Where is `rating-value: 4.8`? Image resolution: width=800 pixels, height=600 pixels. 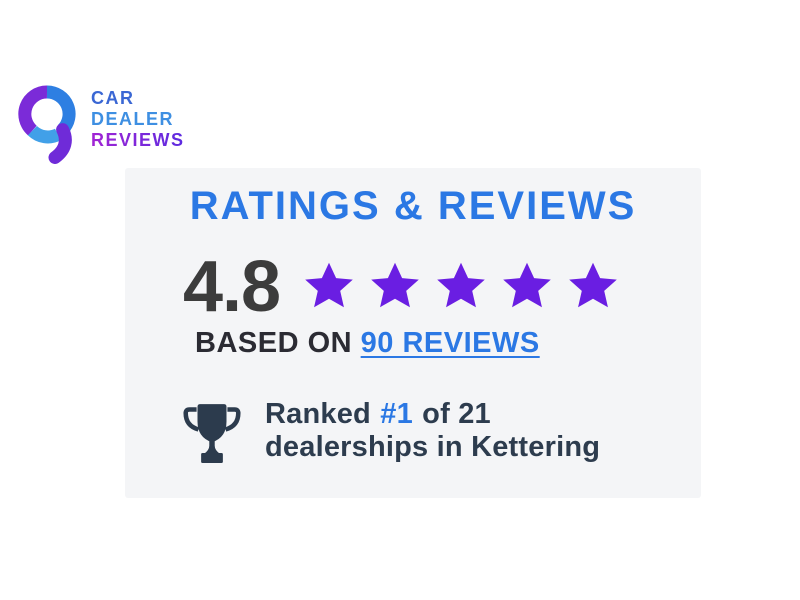 rating-value: 4.8 is located at coordinates (232, 287).